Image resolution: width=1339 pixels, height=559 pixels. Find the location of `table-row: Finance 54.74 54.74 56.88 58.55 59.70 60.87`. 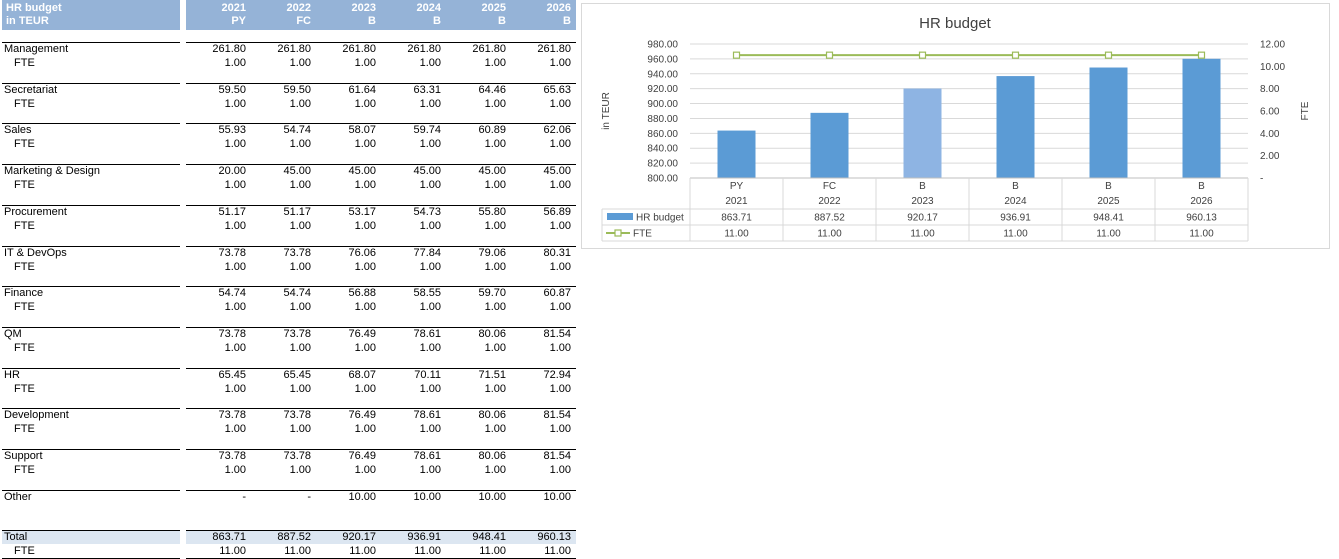

table-row: Finance 54.74 54.74 56.88 58.55 59.70 60.87 is located at coordinates (290, 293).